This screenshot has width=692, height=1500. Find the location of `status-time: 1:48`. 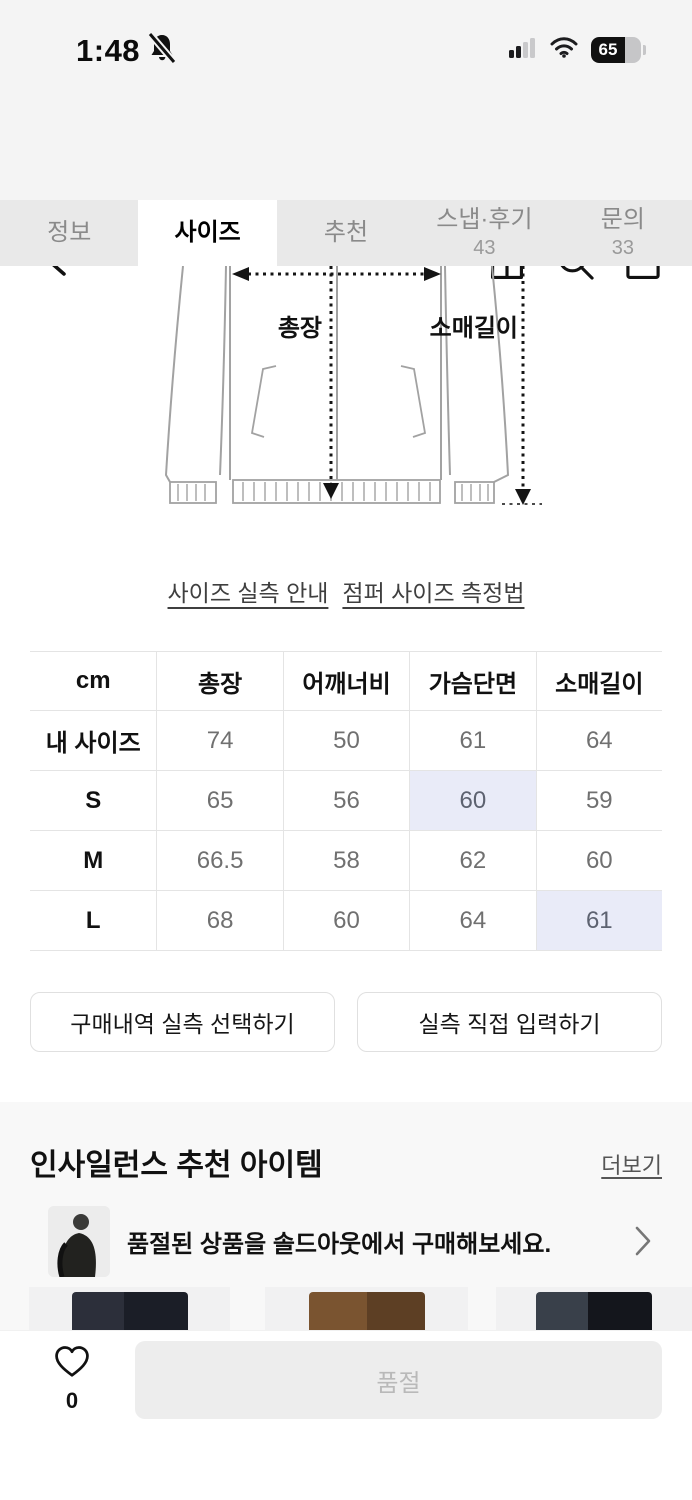

status-time: 1:48 is located at coordinates (108, 50).